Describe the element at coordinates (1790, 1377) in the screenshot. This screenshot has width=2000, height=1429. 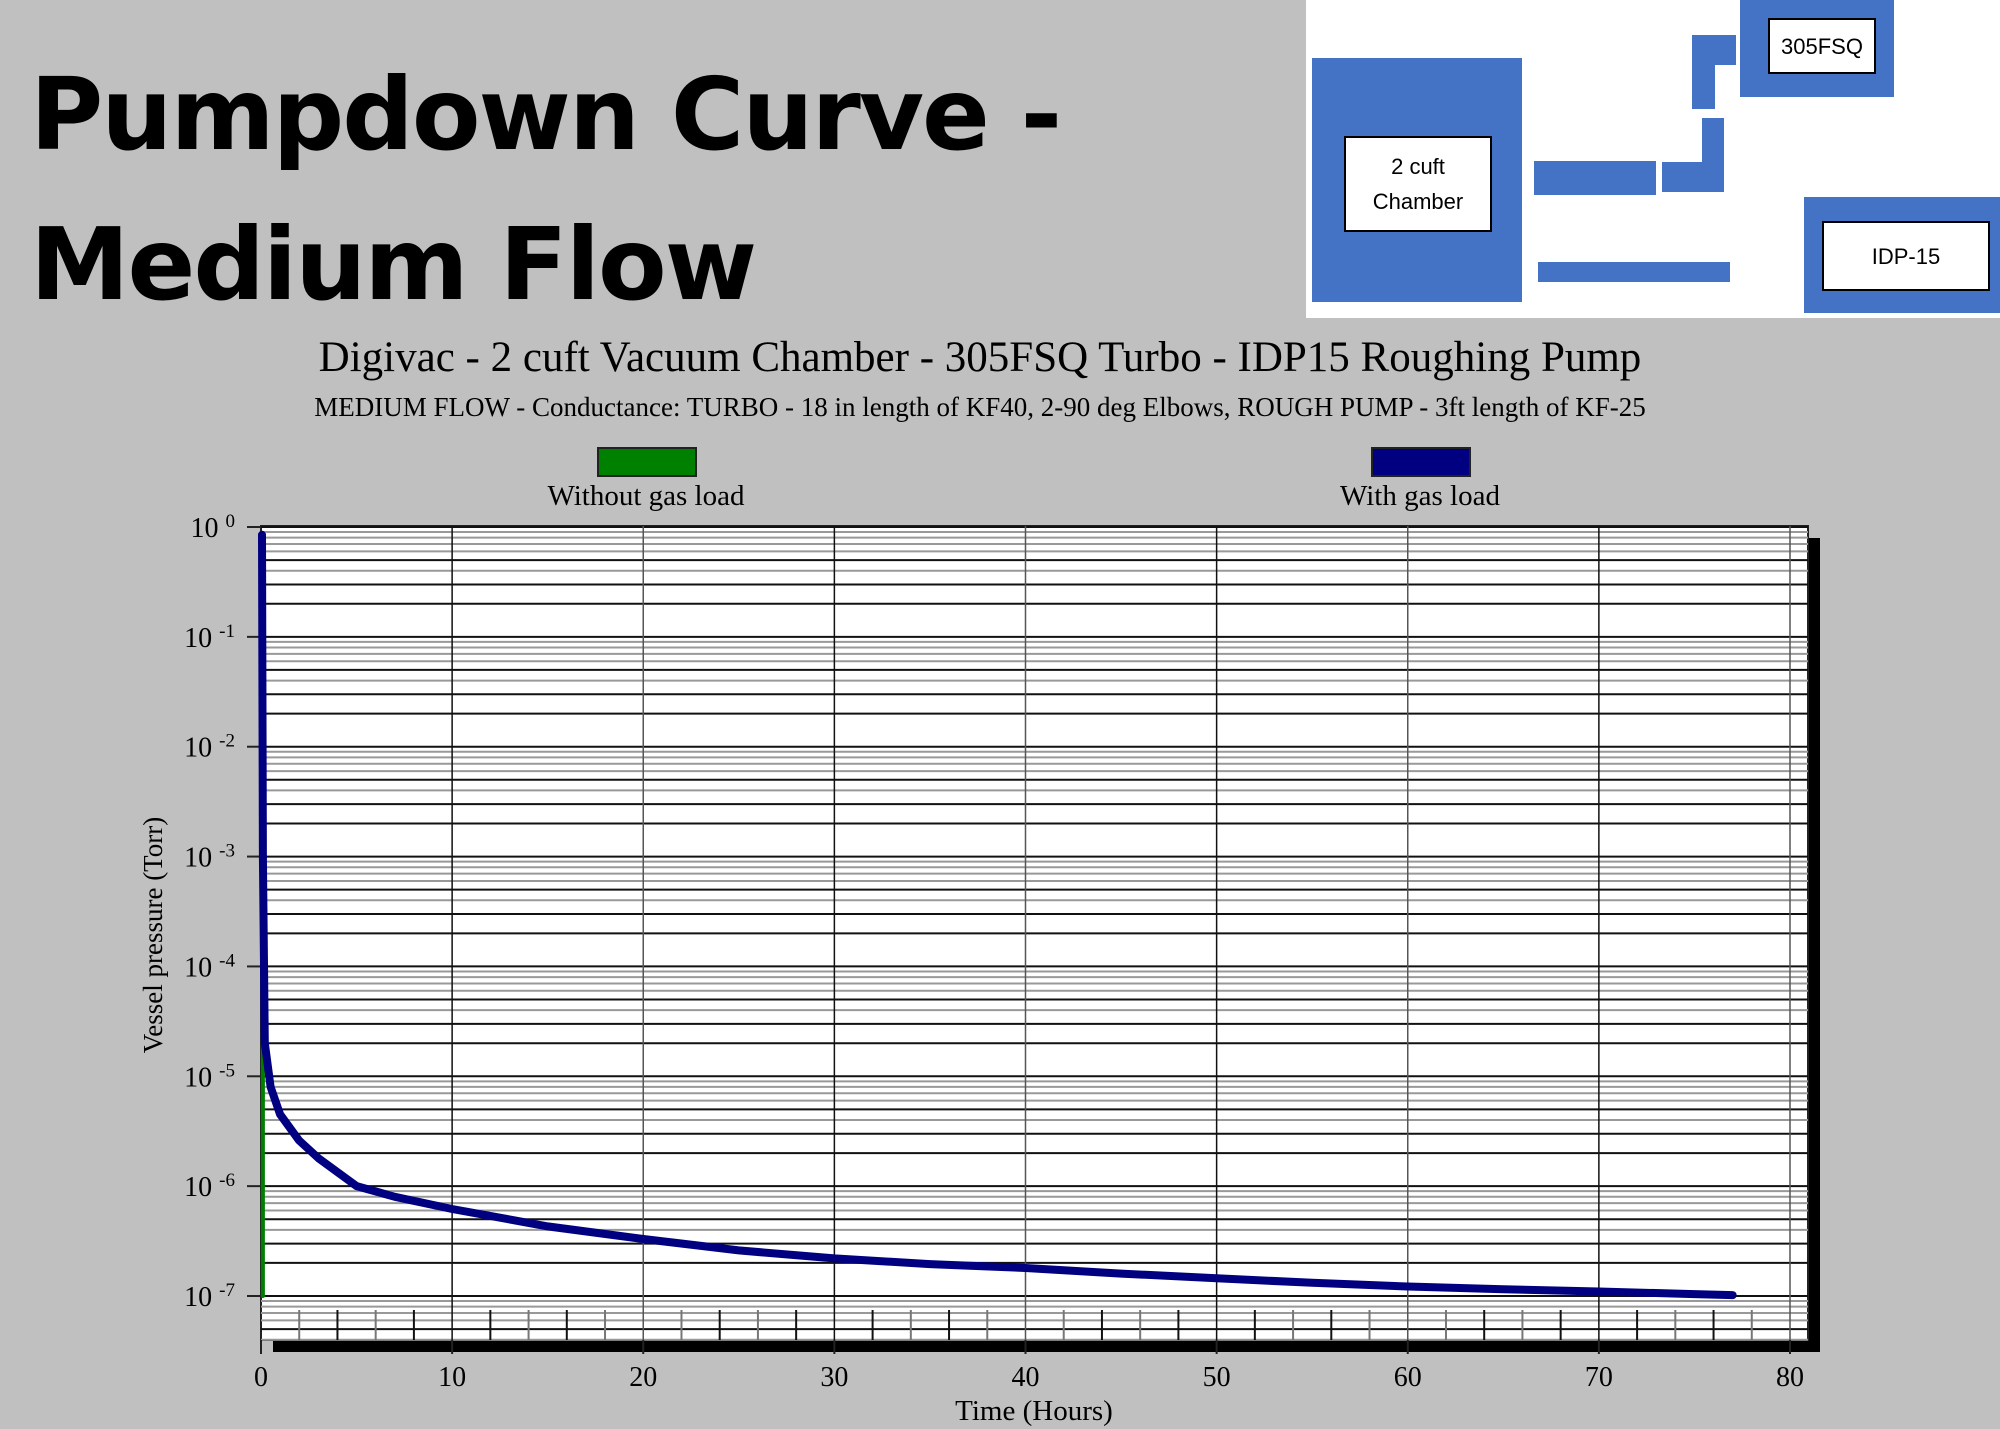
I see `x-tick-label: 80` at that location.